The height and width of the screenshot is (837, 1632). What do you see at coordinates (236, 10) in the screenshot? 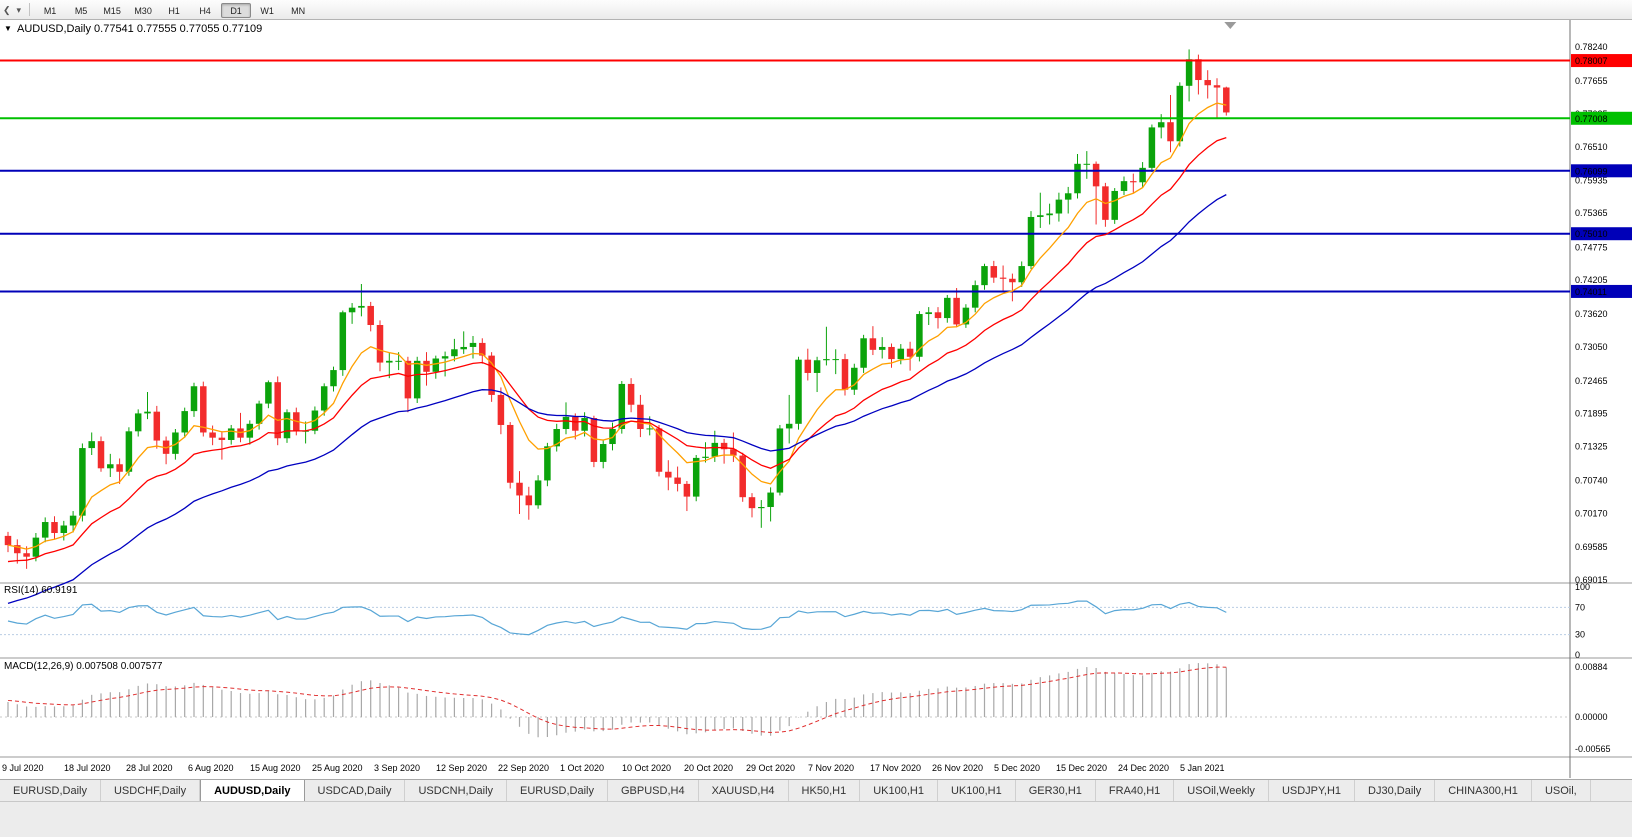
I see `timeframe-button-d1: D1` at bounding box center [236, 10].